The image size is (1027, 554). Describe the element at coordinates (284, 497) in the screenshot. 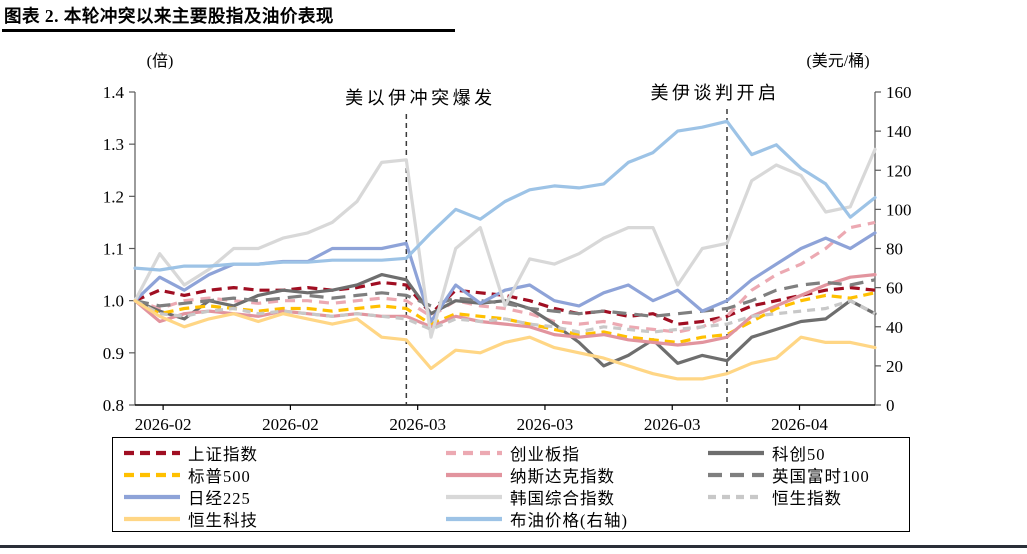

I see `legend-item: 日经225` at that location.